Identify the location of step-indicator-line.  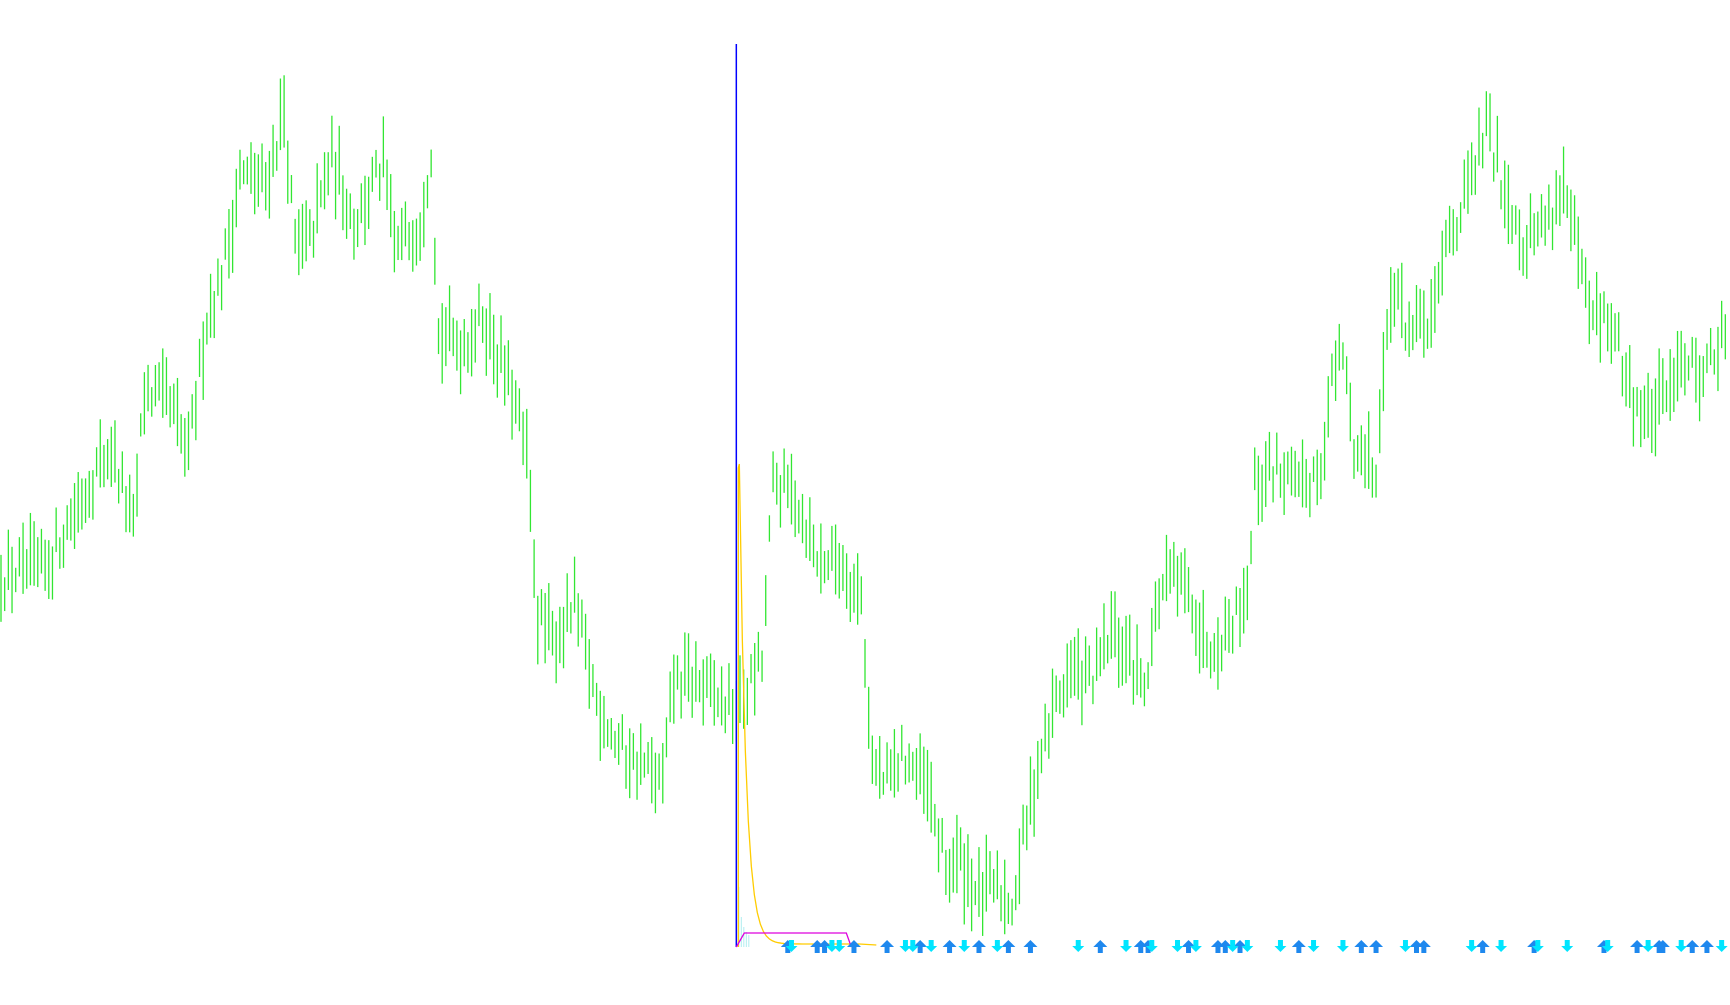
(793, 940).